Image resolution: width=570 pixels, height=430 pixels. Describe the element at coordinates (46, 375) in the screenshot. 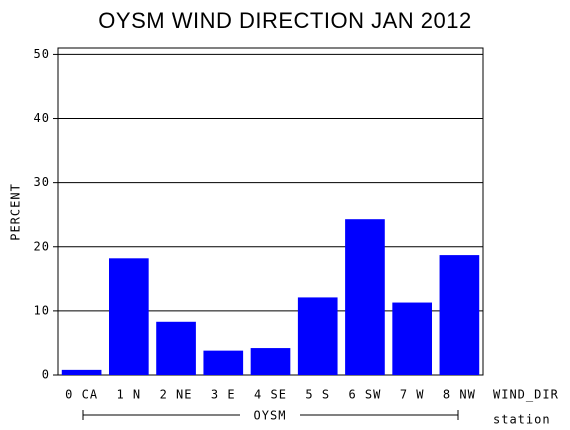

I see `y-tick-label: 0` at that location.